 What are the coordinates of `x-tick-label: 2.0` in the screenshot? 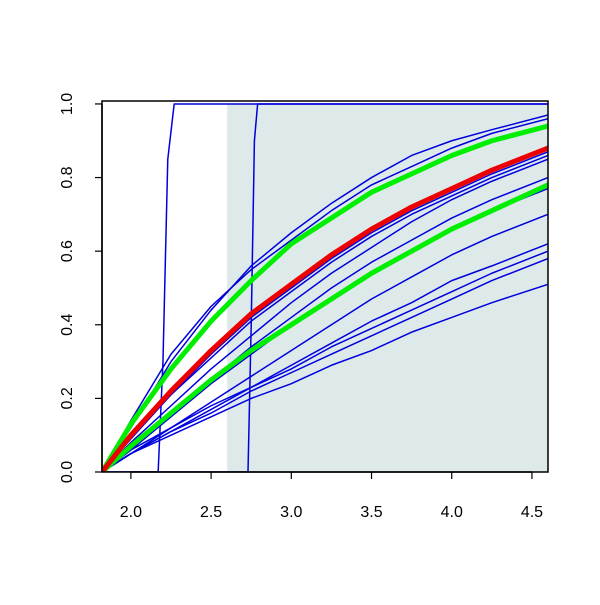 It's located at (131, 512).